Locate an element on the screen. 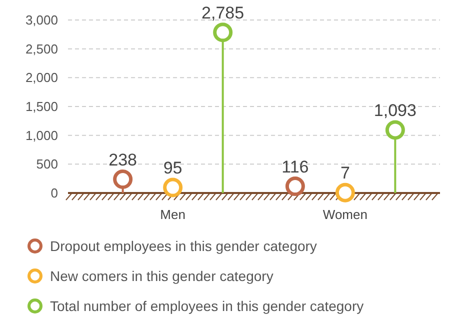  data-label: 95 is located at coordinates (172, 168).